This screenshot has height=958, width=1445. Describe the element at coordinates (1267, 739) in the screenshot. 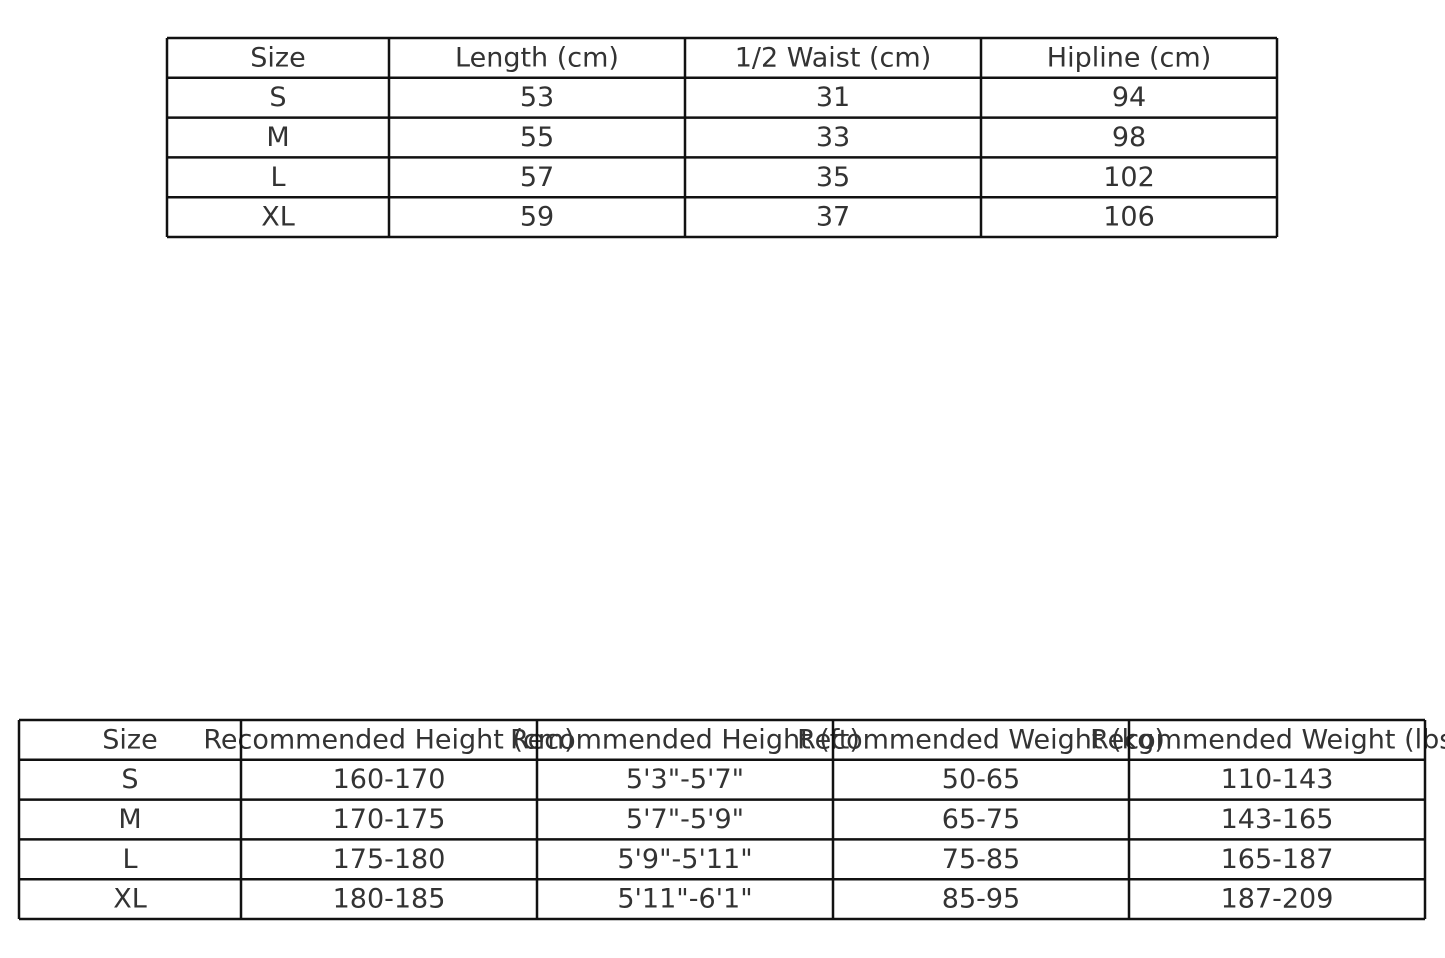

I see `header-cell: Recommended Weight (lbs)` at that location.